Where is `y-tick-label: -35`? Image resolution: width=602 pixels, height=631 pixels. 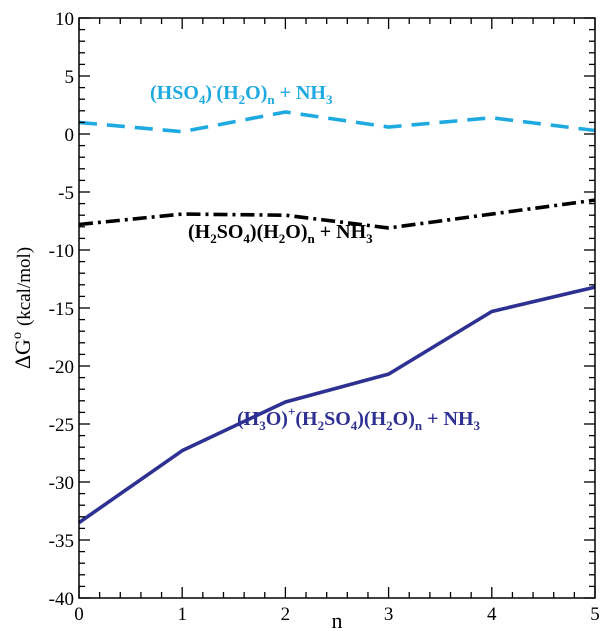 y-tick-label: -35 is located at coordinates (61, 541).